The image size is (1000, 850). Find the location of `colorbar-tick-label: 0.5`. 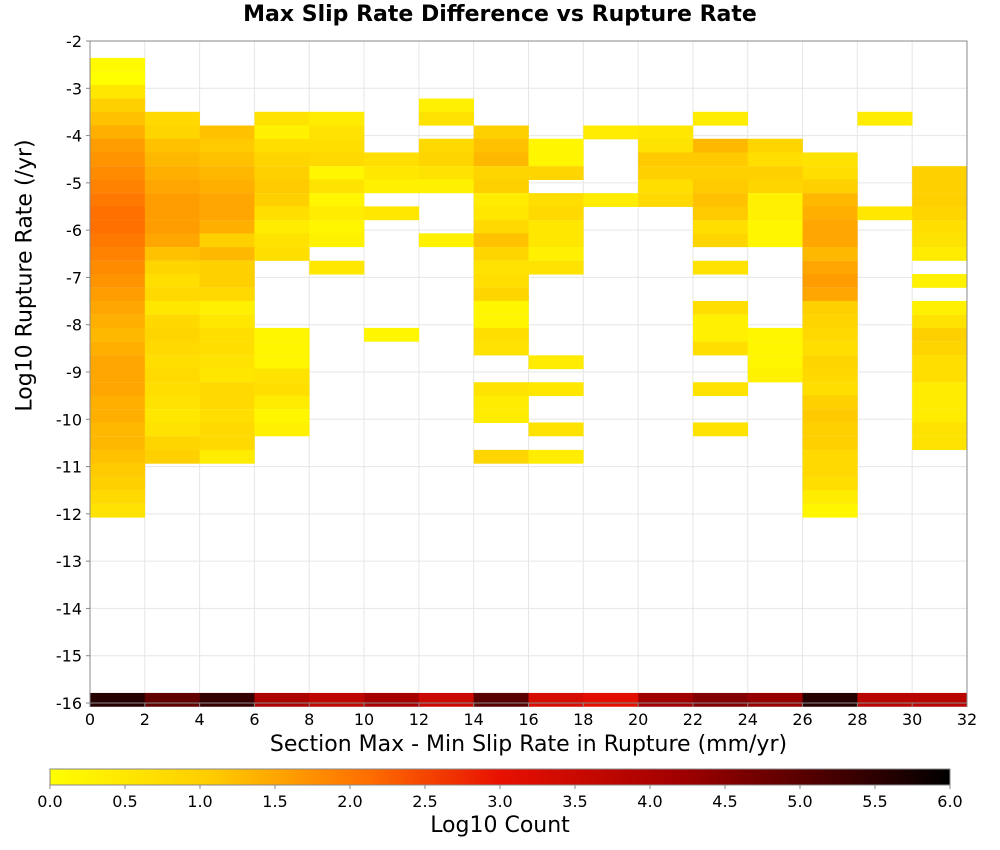

colorbar-tick-label: 0.5 is located at coordinates (124, 801).